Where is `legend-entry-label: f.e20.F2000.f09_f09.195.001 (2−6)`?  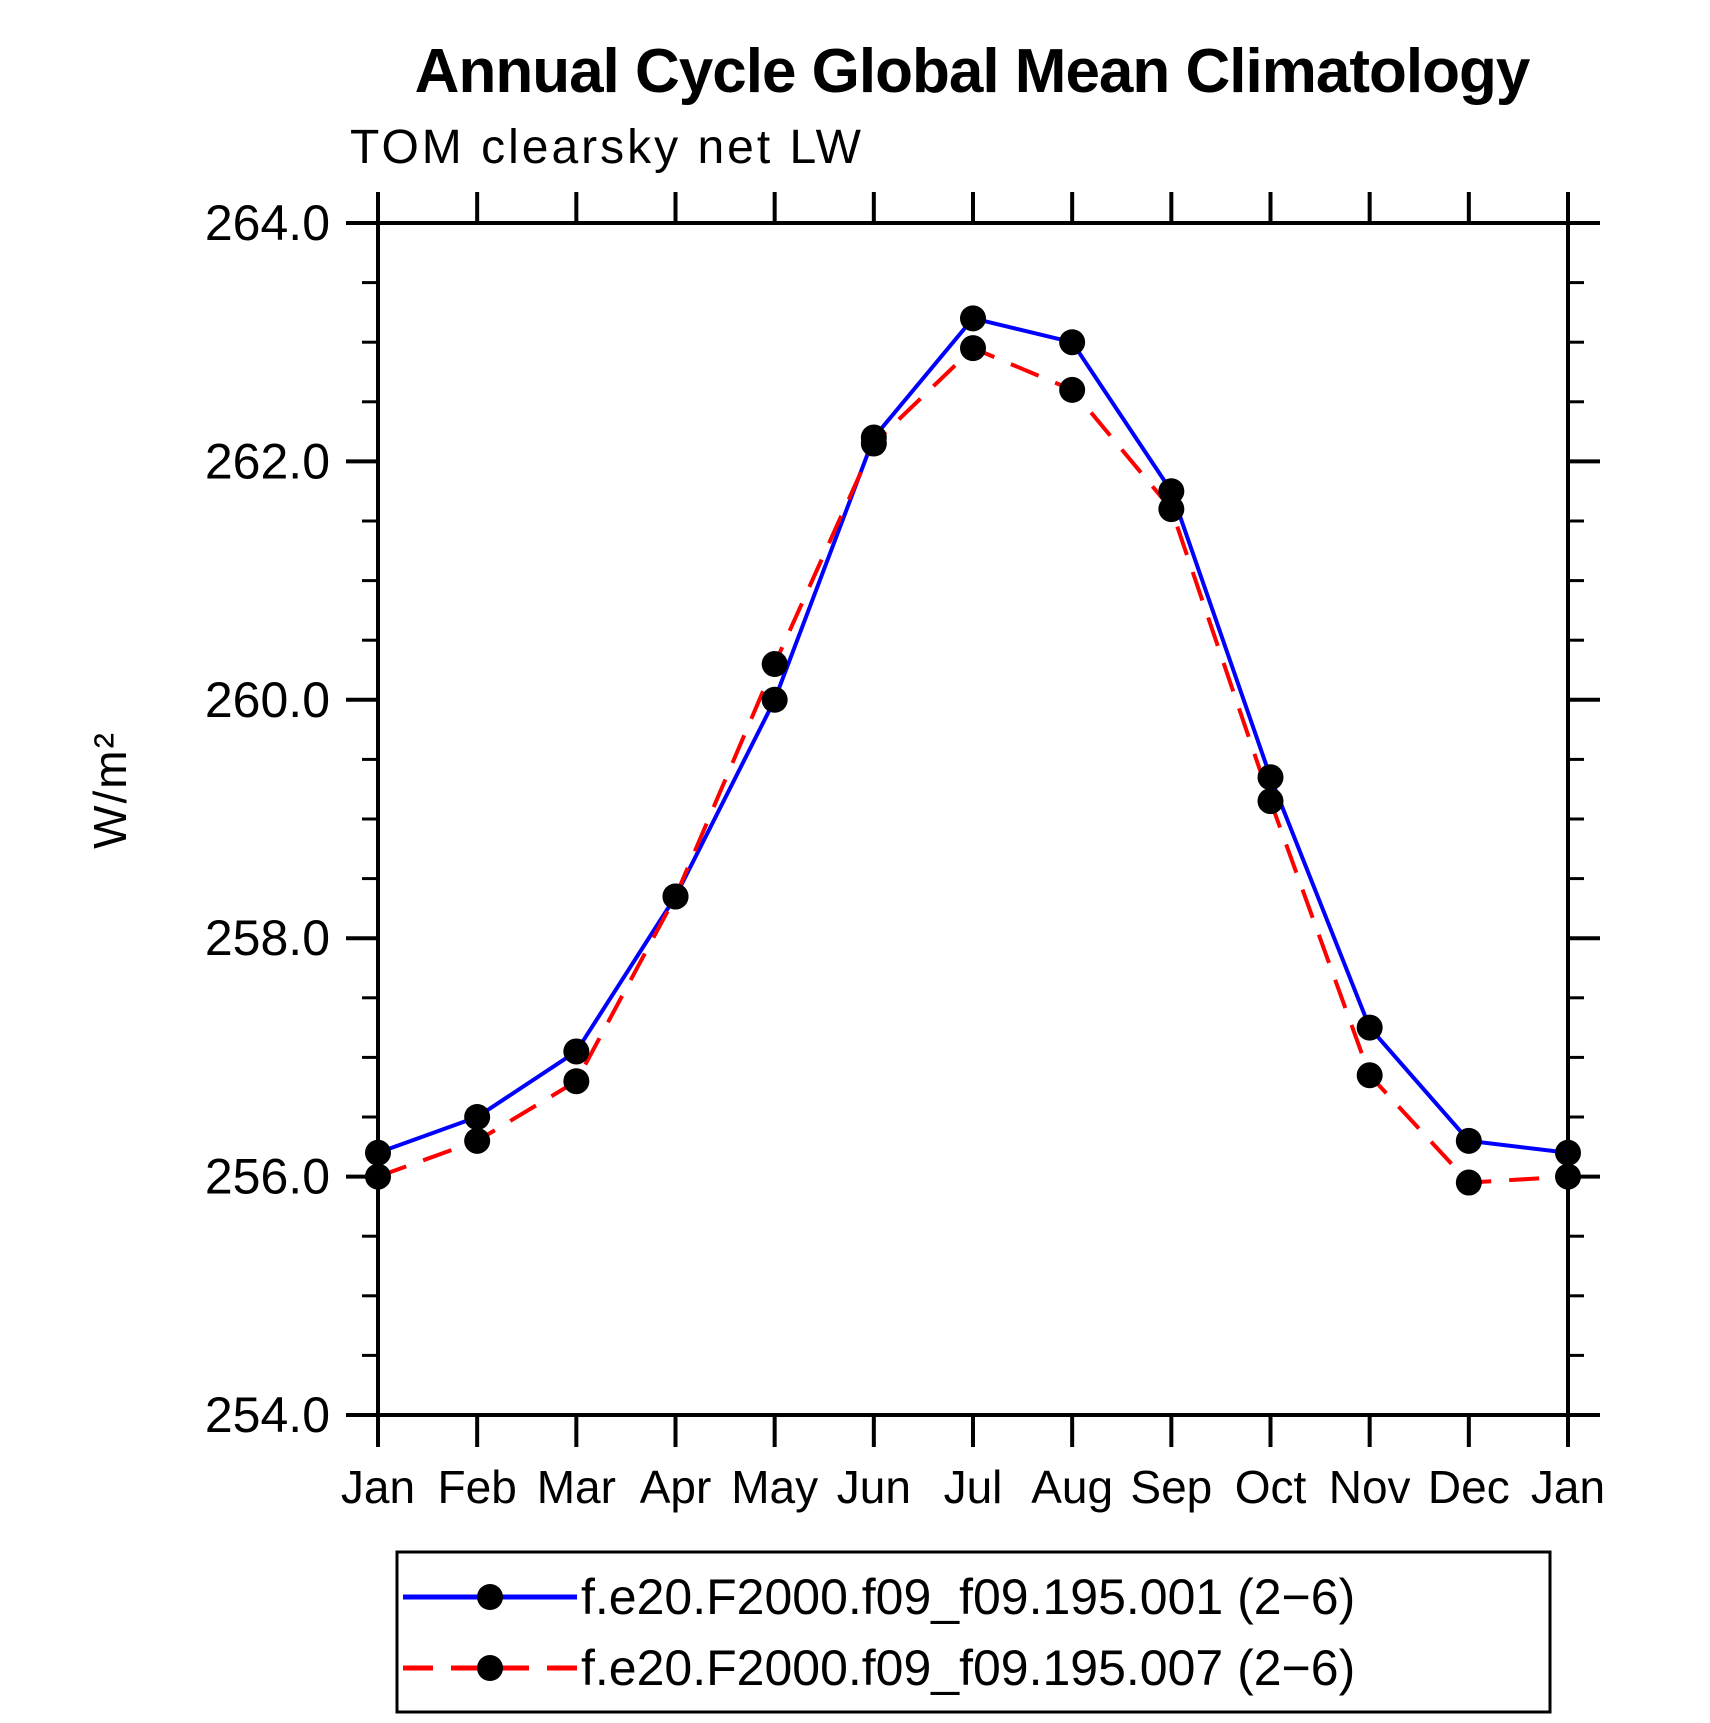
legend-entry-label: f.e20.F2000.f09_f09.195.001 (2−6) is located at coordinates (968, 1597).